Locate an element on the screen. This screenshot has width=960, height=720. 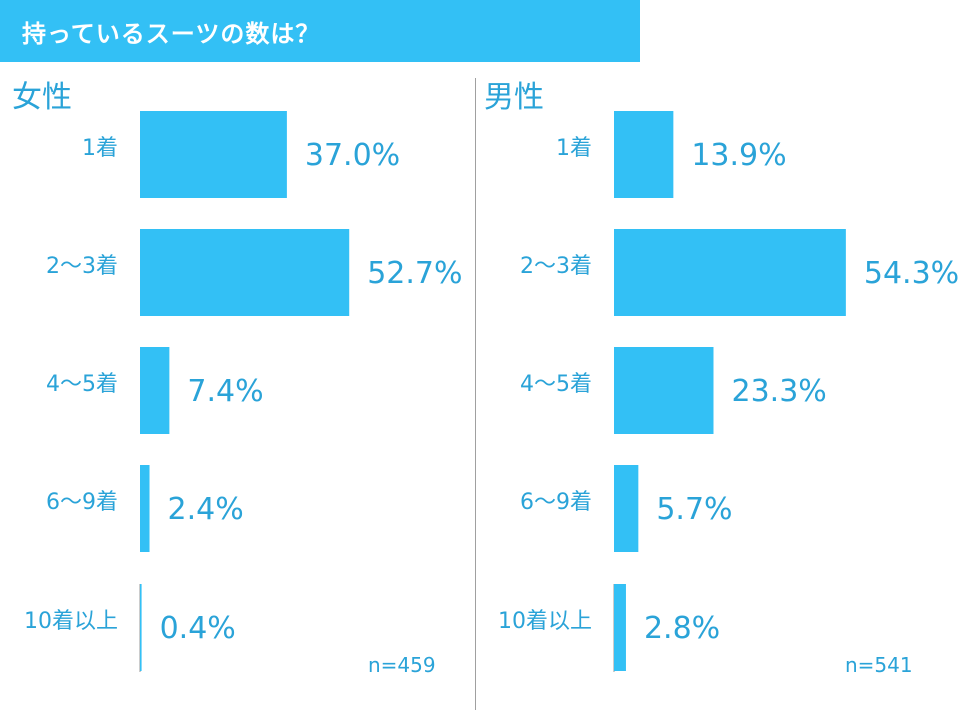
male-sample-size: n=541 is located at coordinates (879, 665).